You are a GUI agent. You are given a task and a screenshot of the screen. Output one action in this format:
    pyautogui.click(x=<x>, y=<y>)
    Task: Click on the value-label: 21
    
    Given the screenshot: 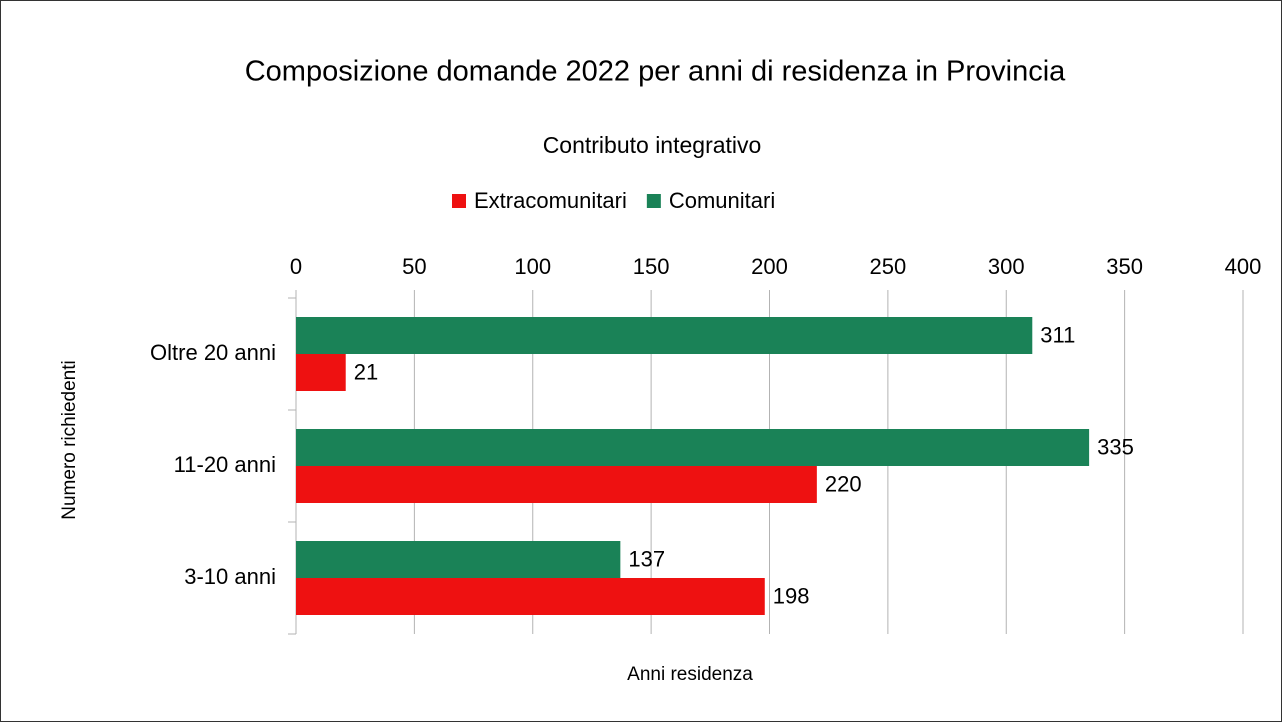 What is the action you would take?
    pyautogui.click(x=366, y=371)
    